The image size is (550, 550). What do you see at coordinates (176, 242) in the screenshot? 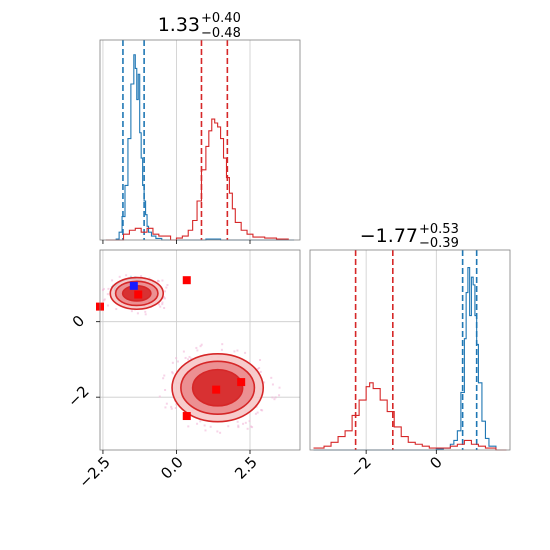
I see `marginal-x1-ticks` at bounding box center [176, 242].